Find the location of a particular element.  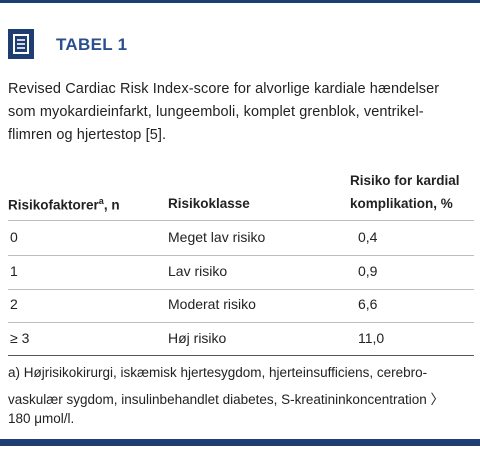

bottom-bar is located at coordinates (240, 442).